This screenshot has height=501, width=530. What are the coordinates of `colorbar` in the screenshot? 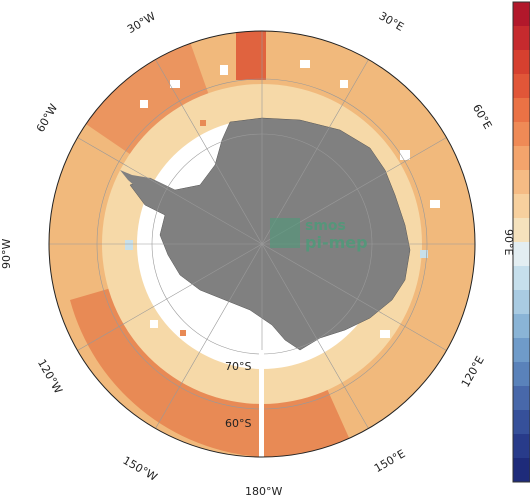 It's located at (521, 242).